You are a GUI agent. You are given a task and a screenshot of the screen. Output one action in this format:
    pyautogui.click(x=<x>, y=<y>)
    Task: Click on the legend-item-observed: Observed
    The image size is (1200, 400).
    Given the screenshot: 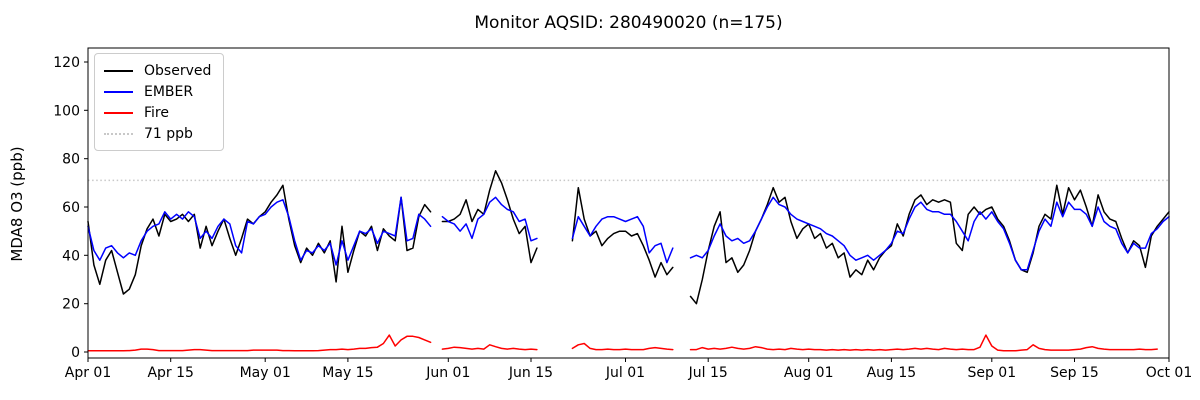 What is the action you would take?
    pyautogui.click(x=157, y=70)
    